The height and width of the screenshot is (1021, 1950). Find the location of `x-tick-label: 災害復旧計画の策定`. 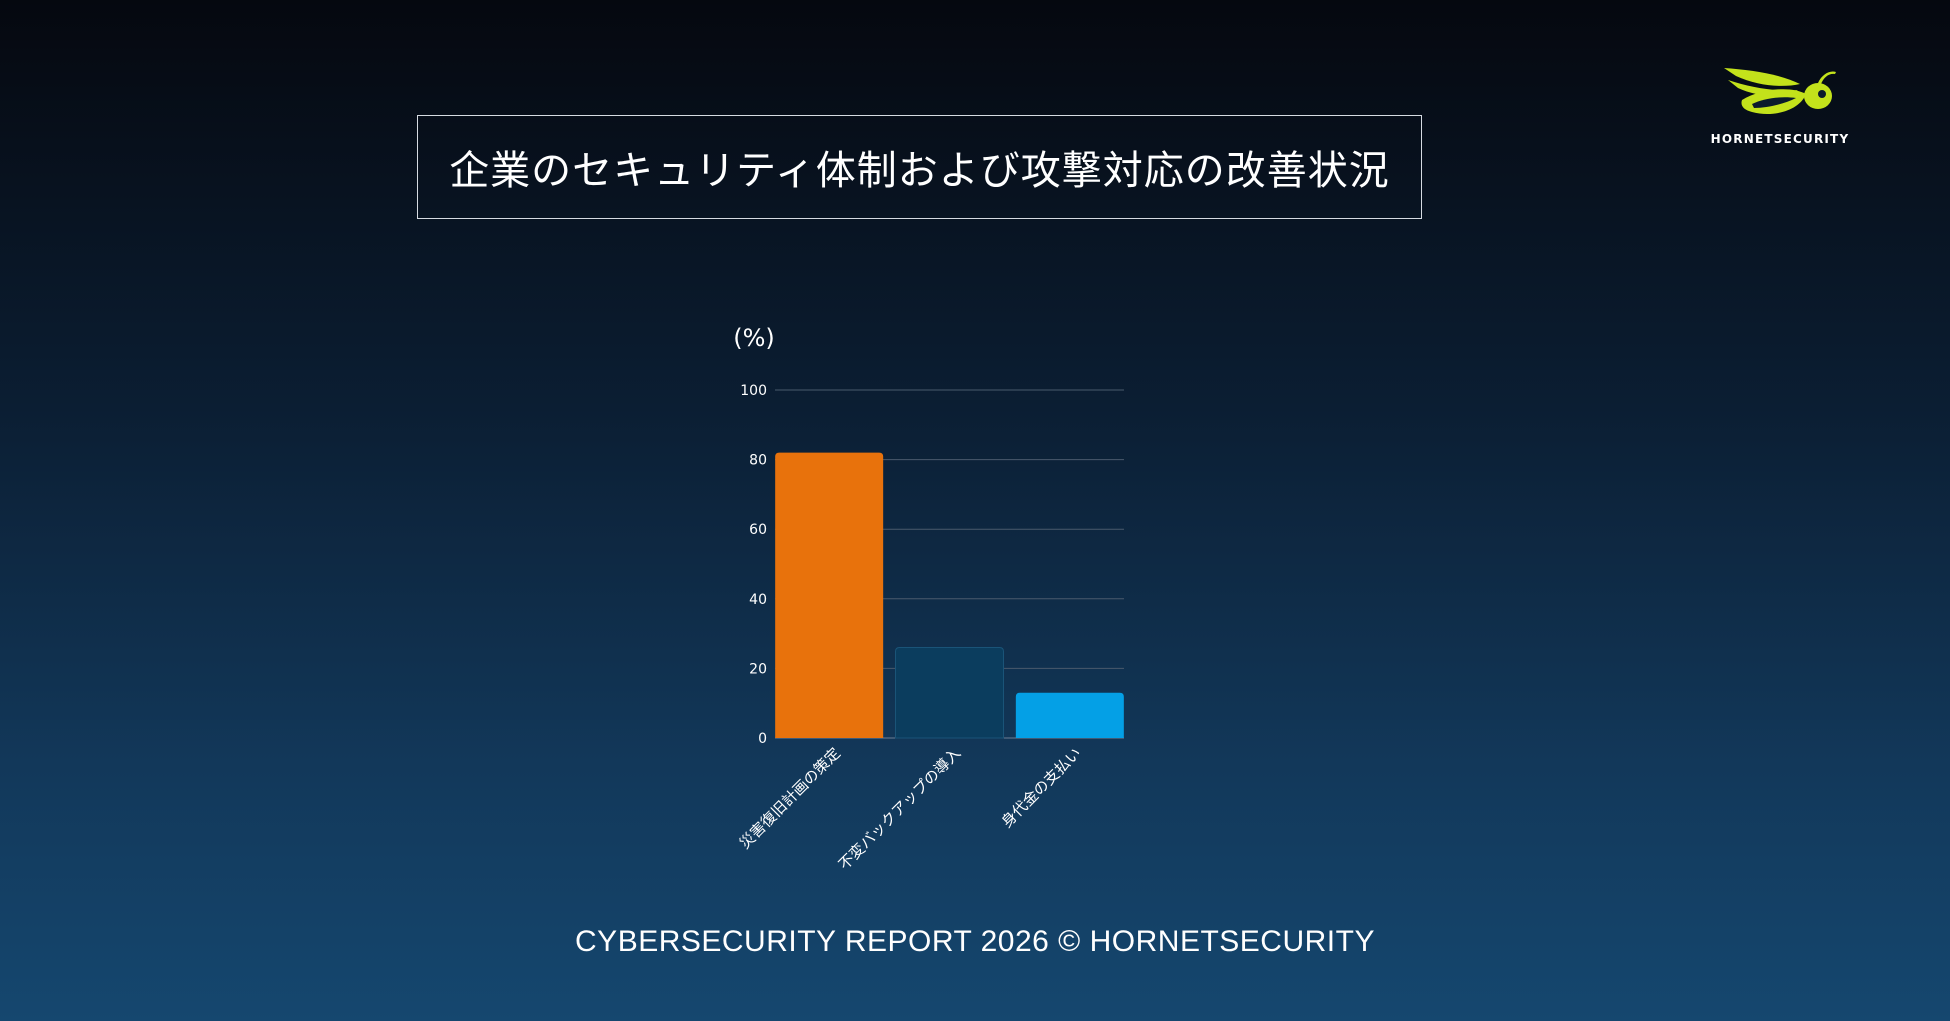

x-tick-label: 災害復旧計画の策定 is located at coordinates (790, 798).